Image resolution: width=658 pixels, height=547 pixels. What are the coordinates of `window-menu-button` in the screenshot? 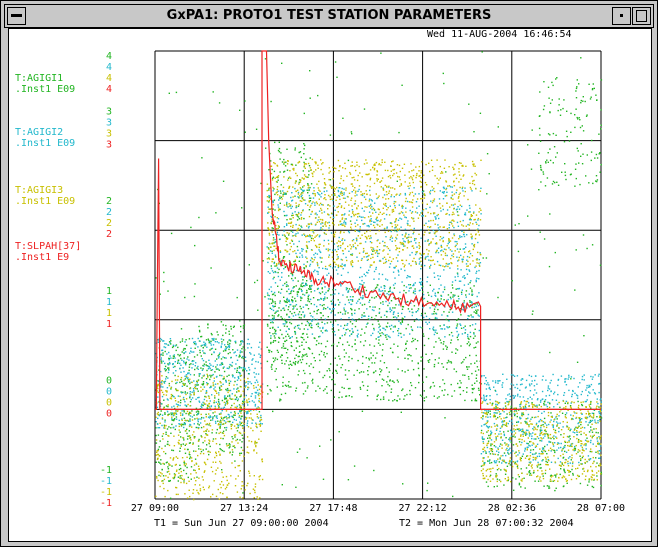 It's located at (16, 16).